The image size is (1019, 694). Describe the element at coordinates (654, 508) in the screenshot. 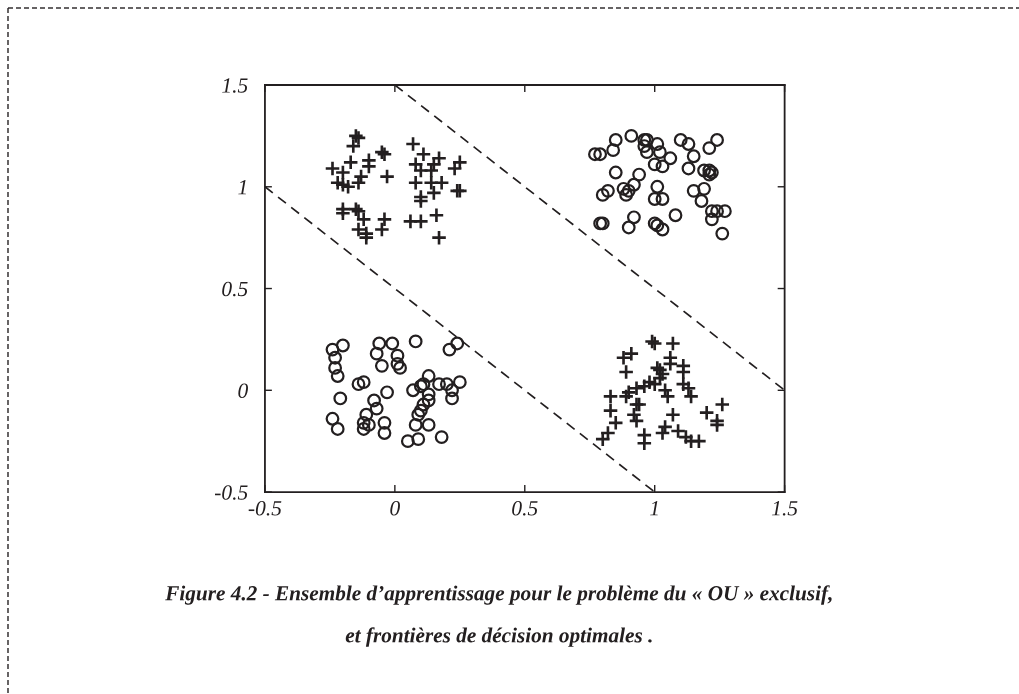

I see `x-tick-label: 1` at that location.